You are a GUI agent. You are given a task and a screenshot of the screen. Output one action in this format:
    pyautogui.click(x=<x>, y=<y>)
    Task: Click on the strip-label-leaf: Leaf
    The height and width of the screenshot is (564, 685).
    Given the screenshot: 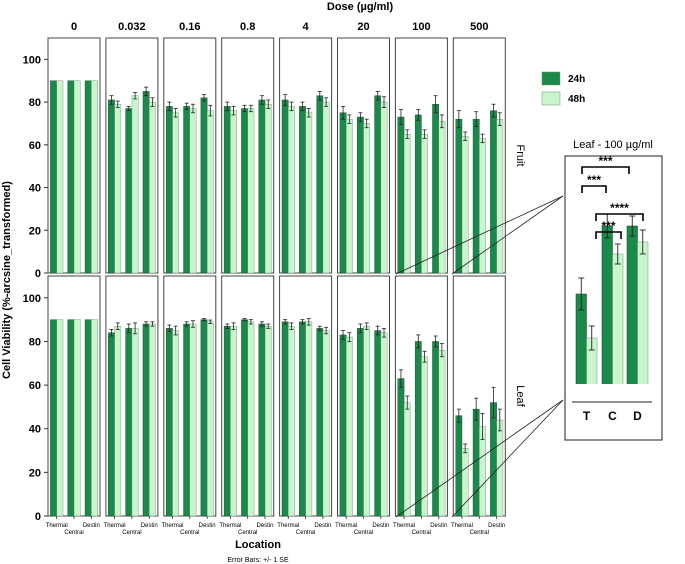 What is the action you would take?
    pyautogui.click(x=520, y=396)
    